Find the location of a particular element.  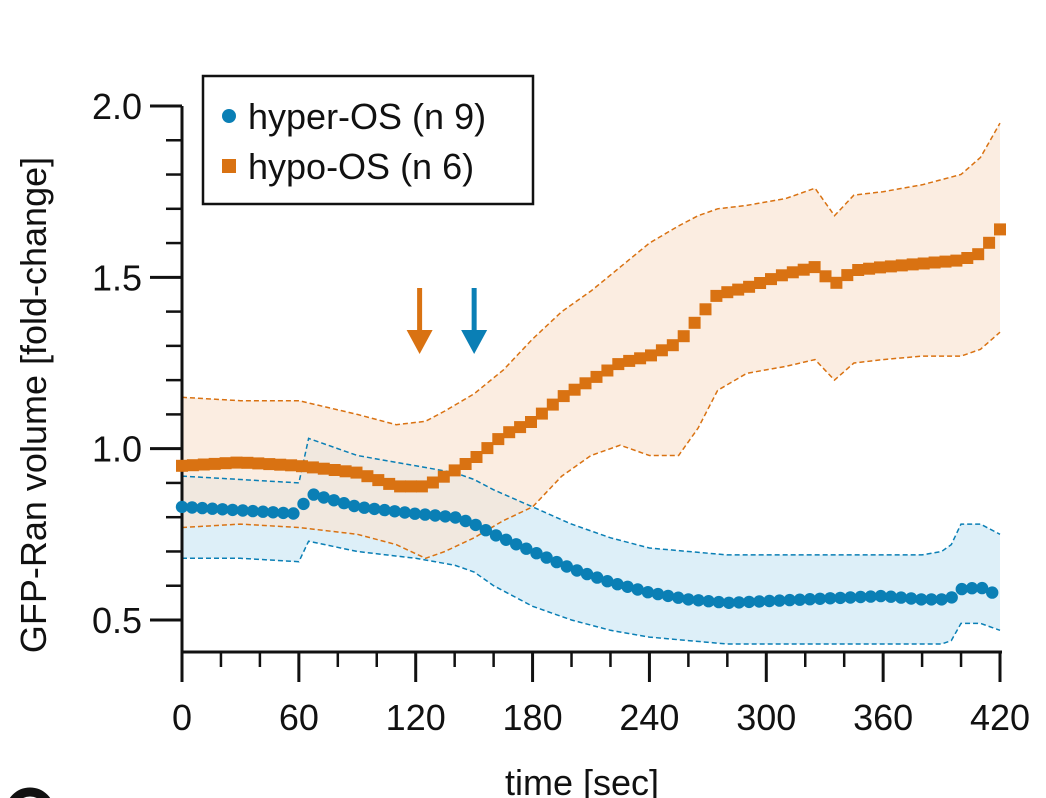

y-tick-label: 1.5 is located at coordinates (117, 277).